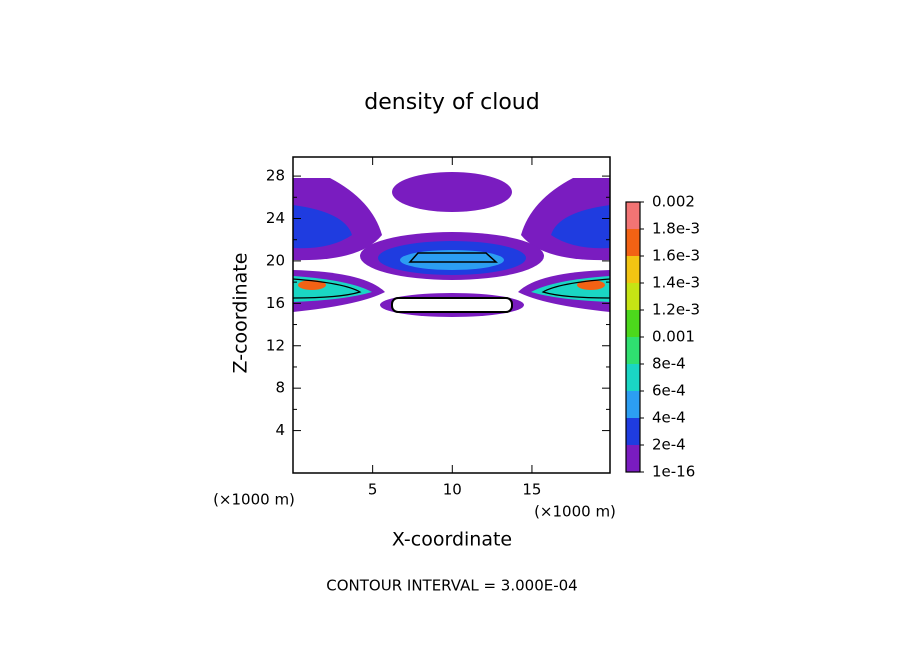 Image resolution: width=904 pixels, height=654 pixels. What do you see at coordinates (669, 364) in the screenshot?
I see `colorbar-tick-label: 8e-4` at bounding box center [669, 364].